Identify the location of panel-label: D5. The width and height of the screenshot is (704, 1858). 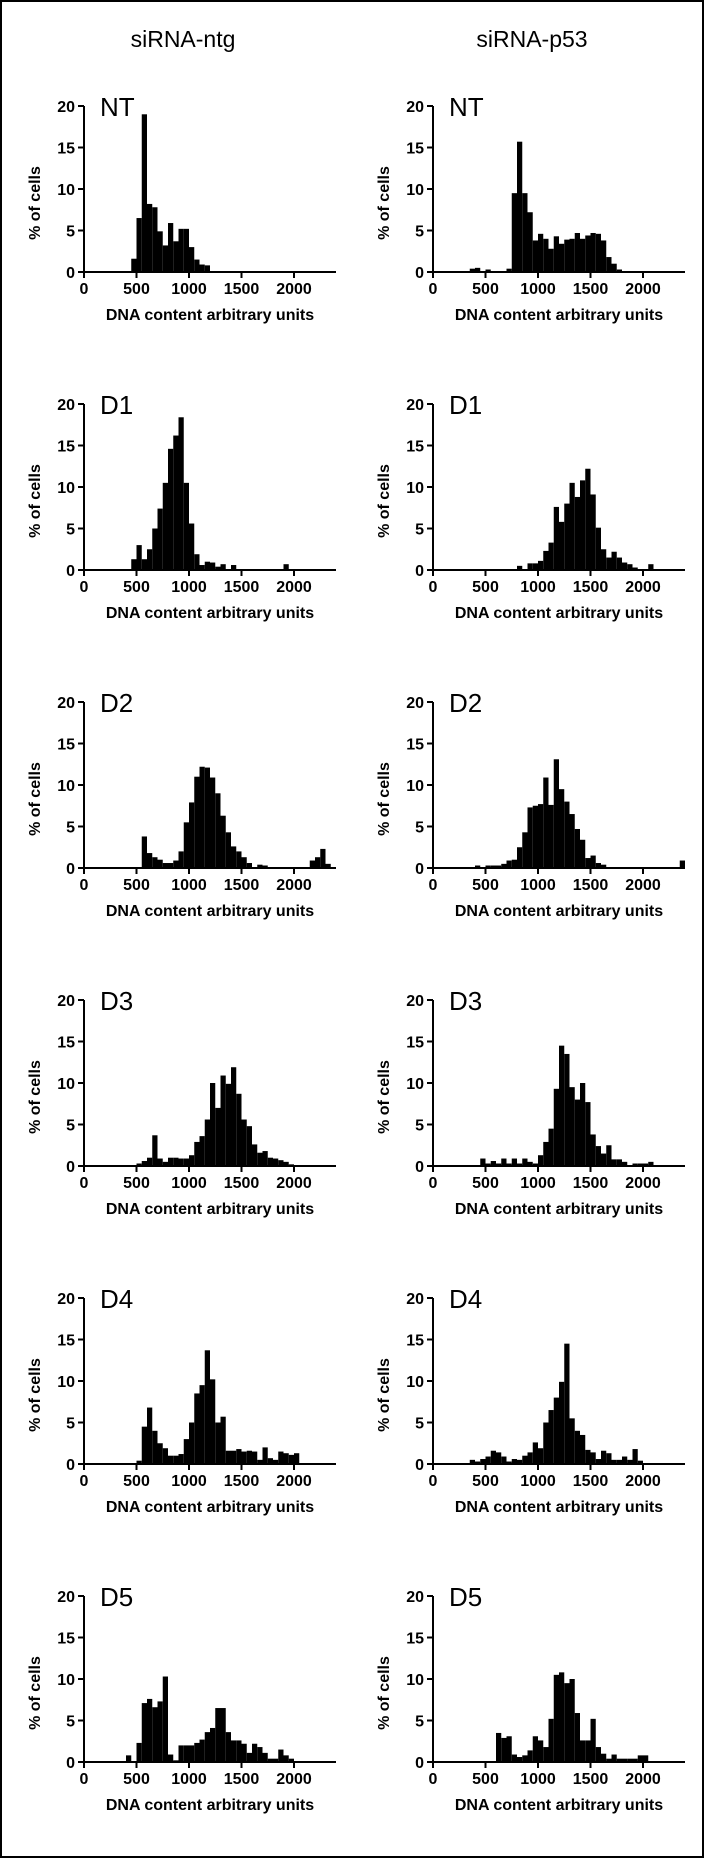
(116, 1597).